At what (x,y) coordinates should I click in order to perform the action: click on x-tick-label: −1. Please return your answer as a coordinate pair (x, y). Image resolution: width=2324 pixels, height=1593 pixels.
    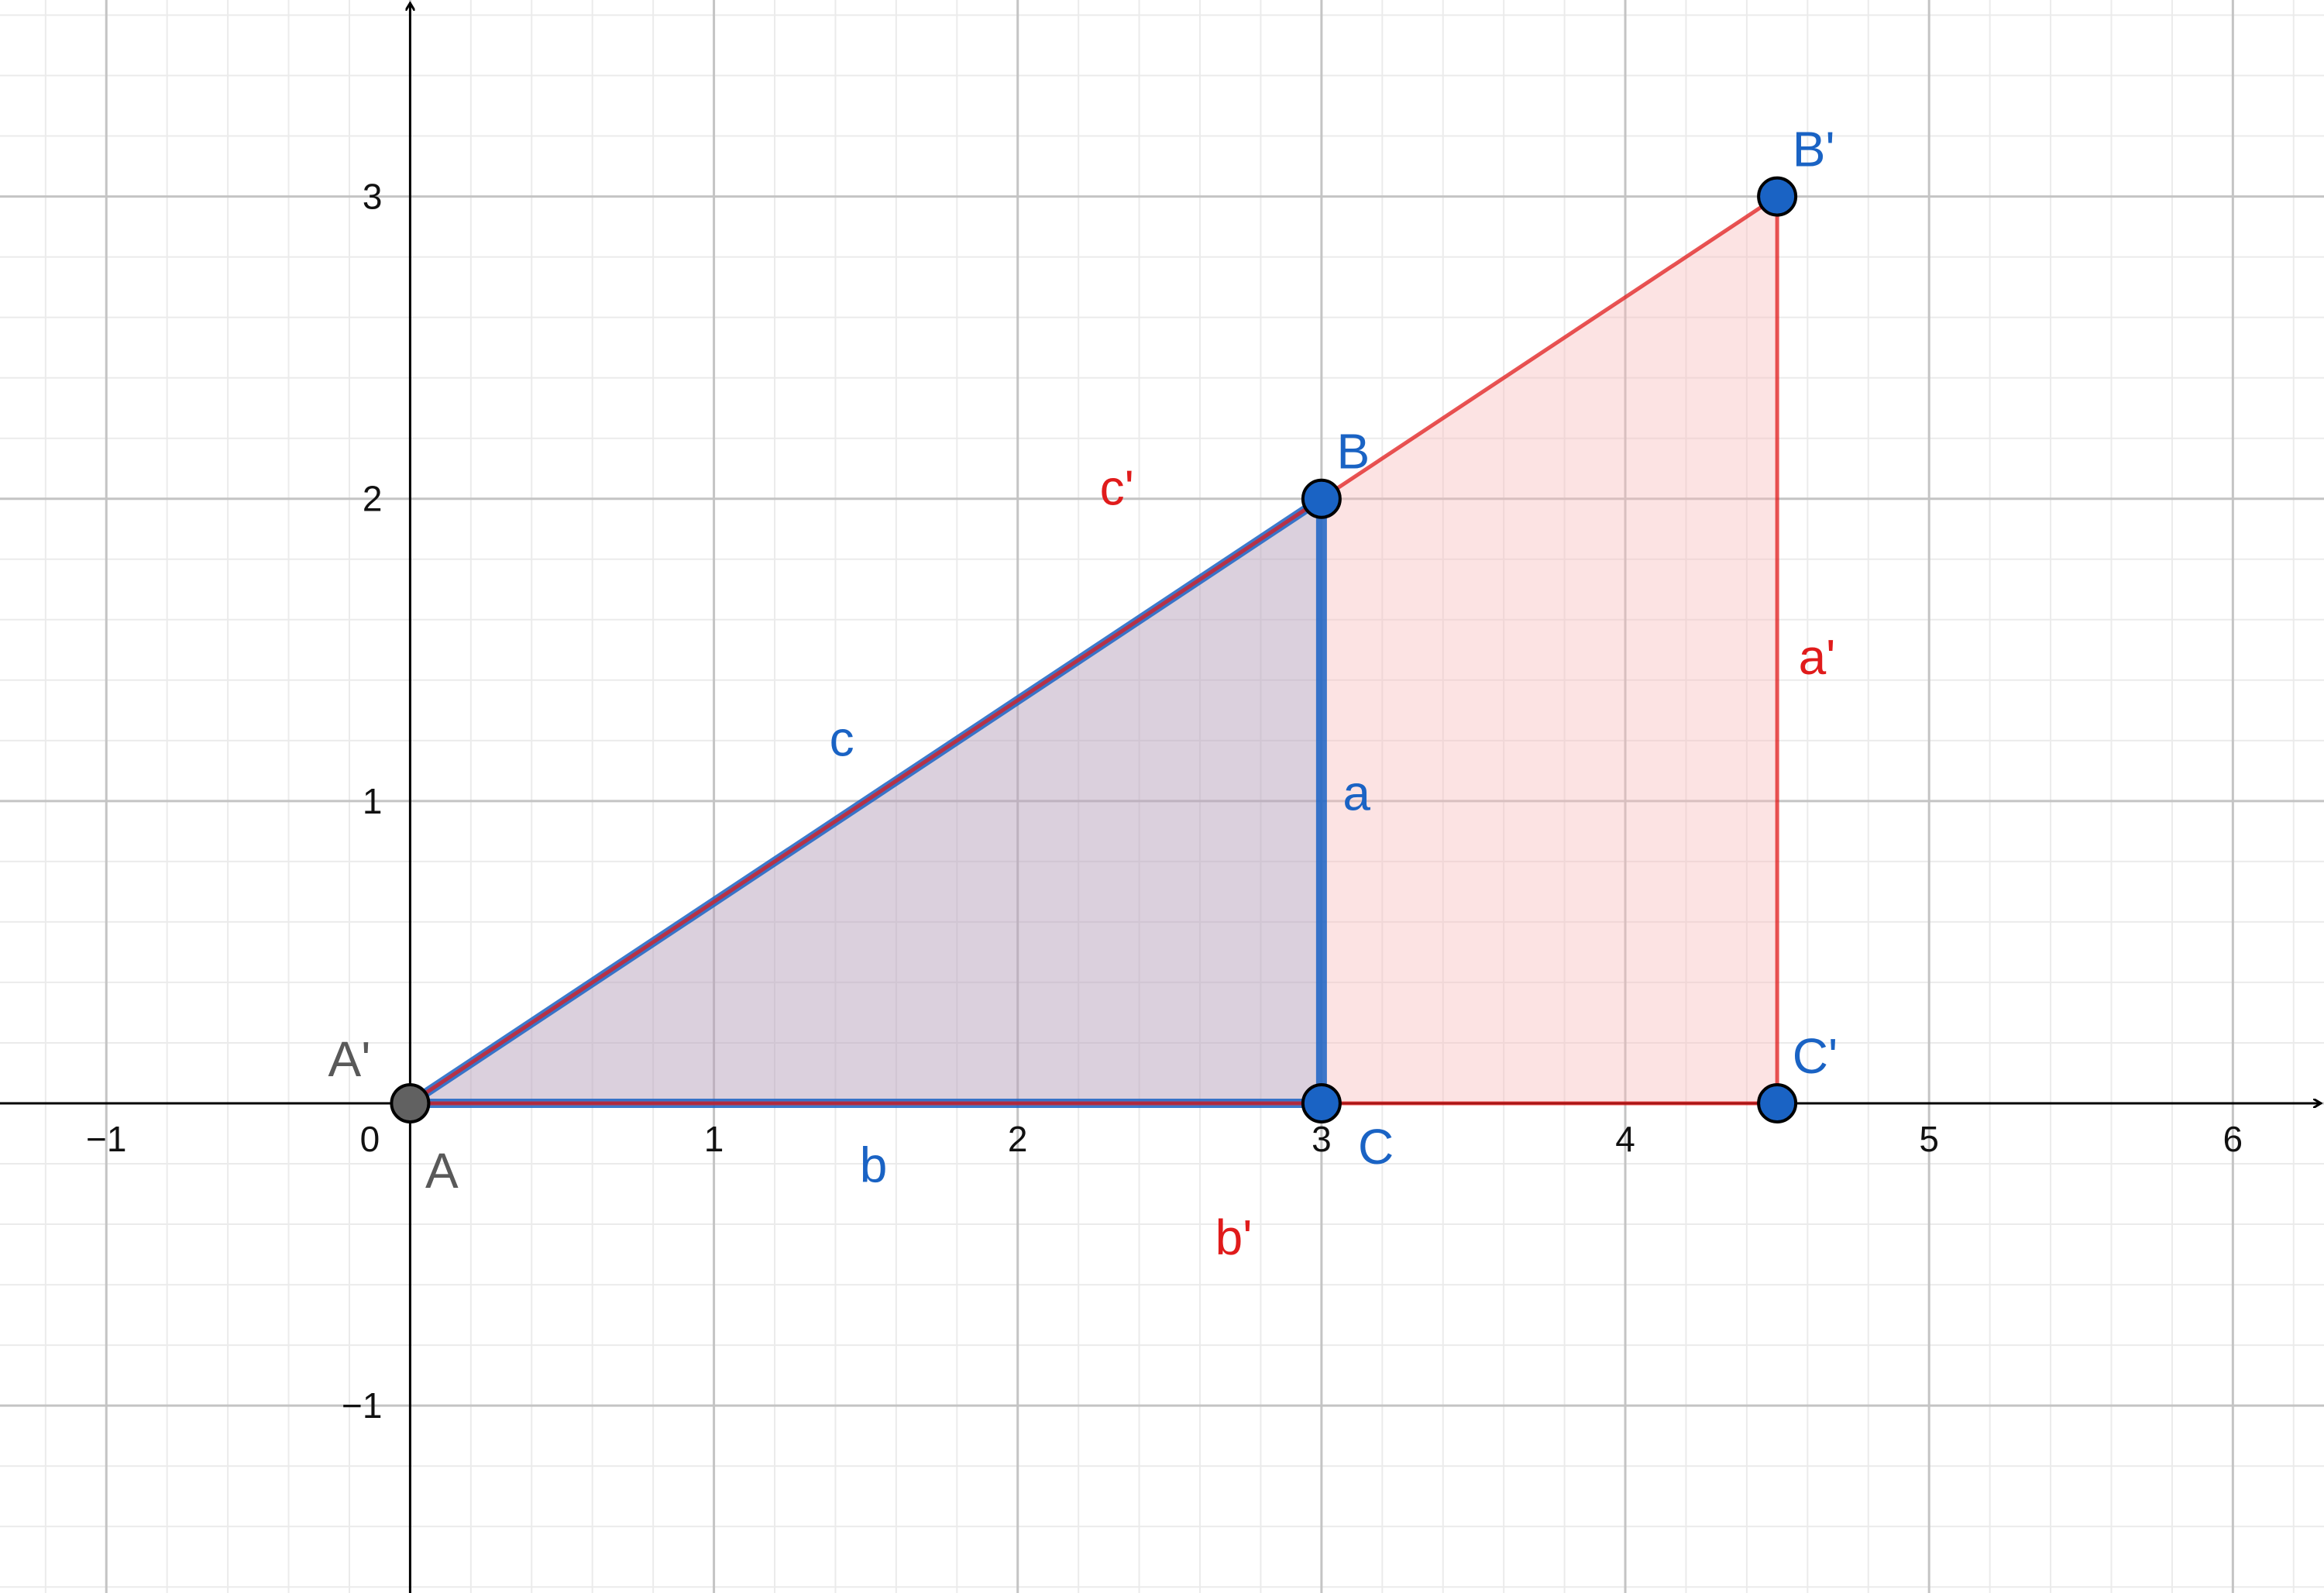
    Looking at the image, I should click on (106, 1139).